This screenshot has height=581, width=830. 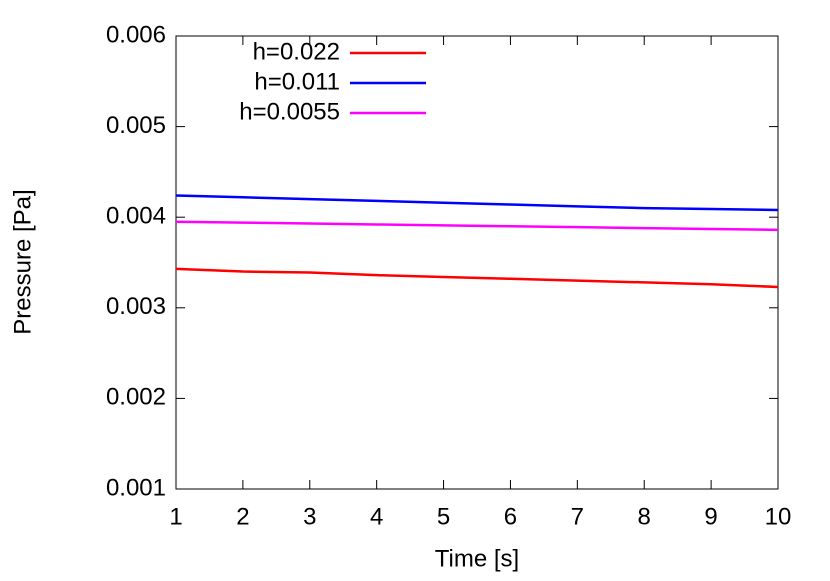 I want to click on y-tick-label: 0.001, so click(x=136, y=487).